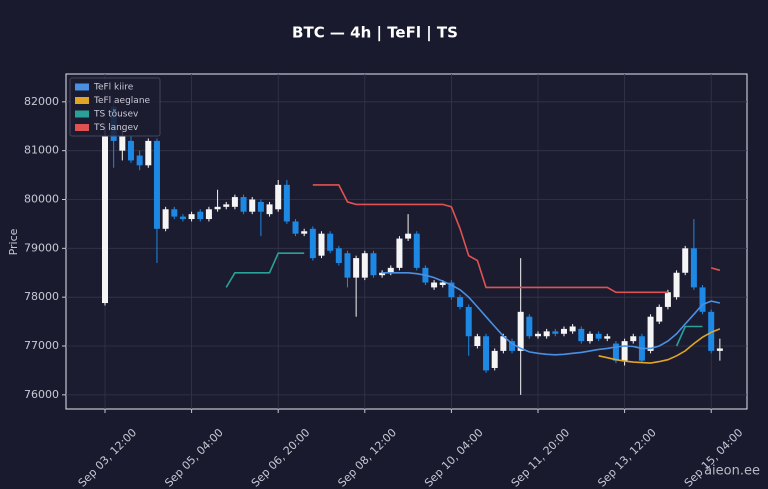 The height and width of the screenshot is (489, 768). Describe the element at coordinates (41, 394) in the screenshot. I see `y-tick-label: 76000` at that location.